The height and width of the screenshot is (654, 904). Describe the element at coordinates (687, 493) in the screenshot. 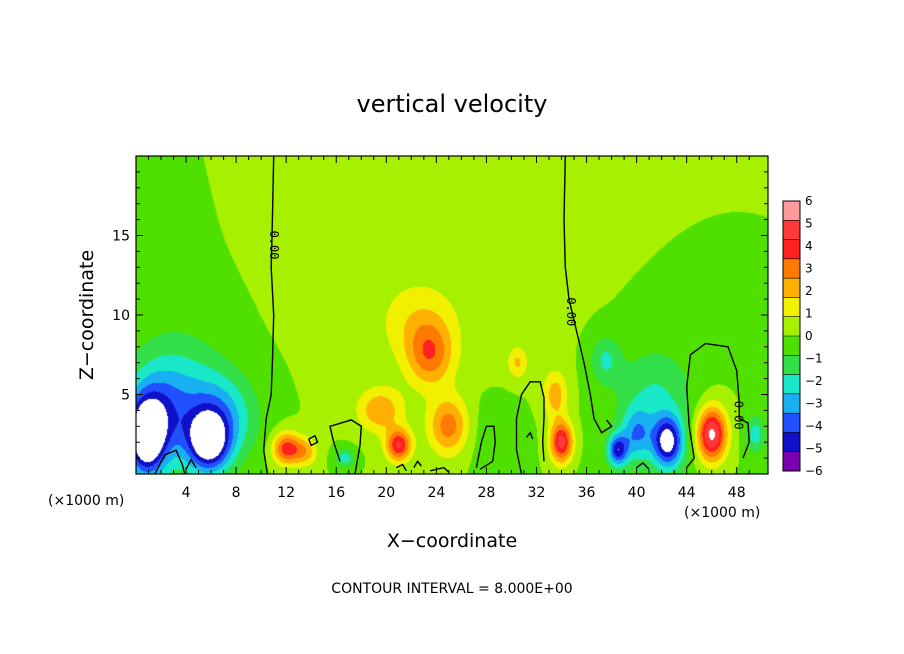

I see `x-tick-label: 44` at that location.